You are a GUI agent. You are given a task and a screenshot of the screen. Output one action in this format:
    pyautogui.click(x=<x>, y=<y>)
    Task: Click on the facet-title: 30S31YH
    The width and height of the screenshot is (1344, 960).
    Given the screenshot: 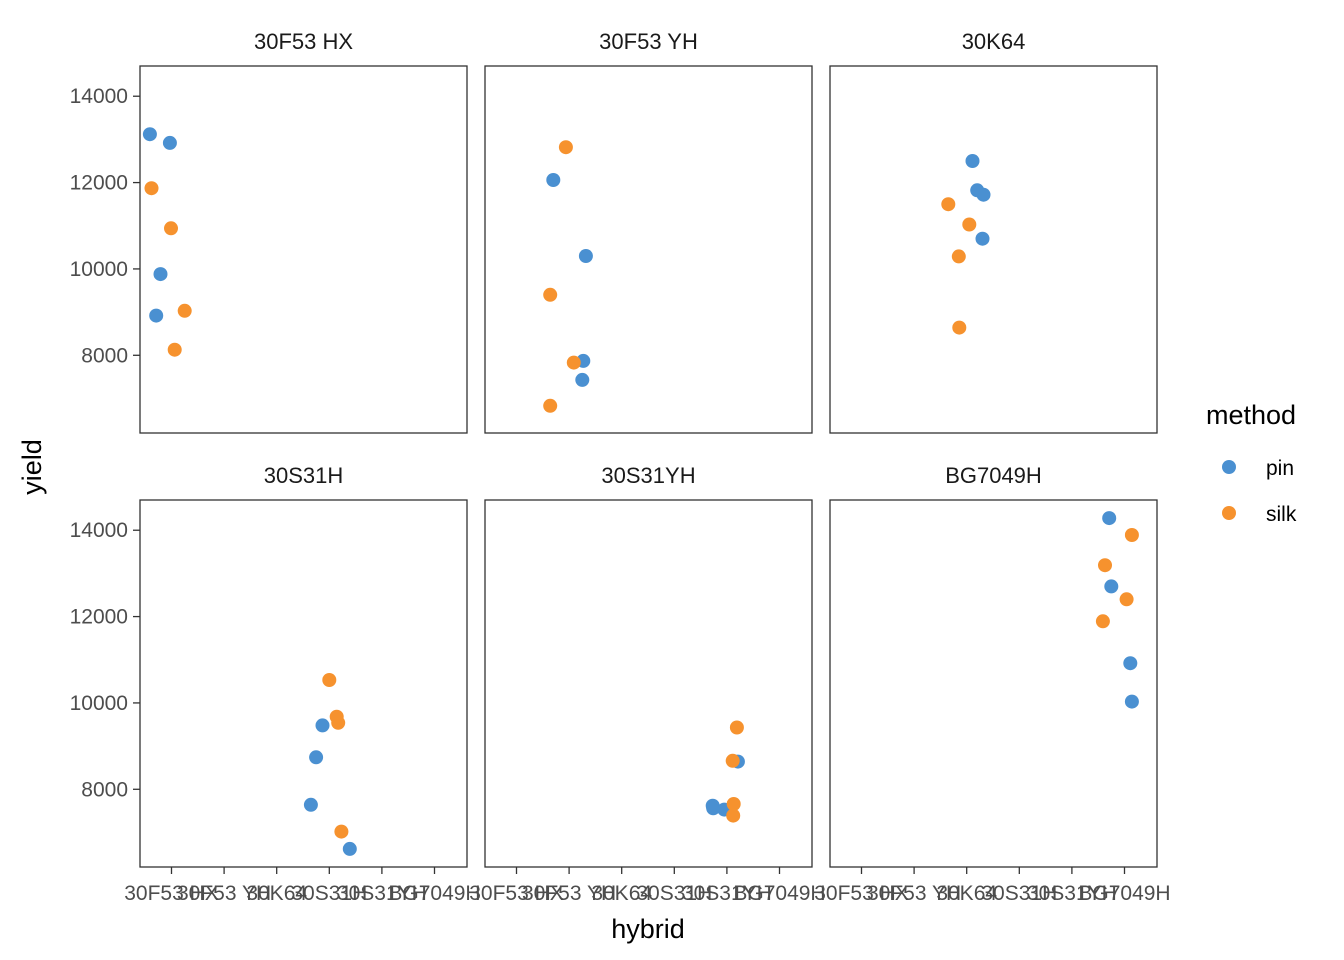 What is the action you would take?
    pyautogui.click(x=648, y=475)
    